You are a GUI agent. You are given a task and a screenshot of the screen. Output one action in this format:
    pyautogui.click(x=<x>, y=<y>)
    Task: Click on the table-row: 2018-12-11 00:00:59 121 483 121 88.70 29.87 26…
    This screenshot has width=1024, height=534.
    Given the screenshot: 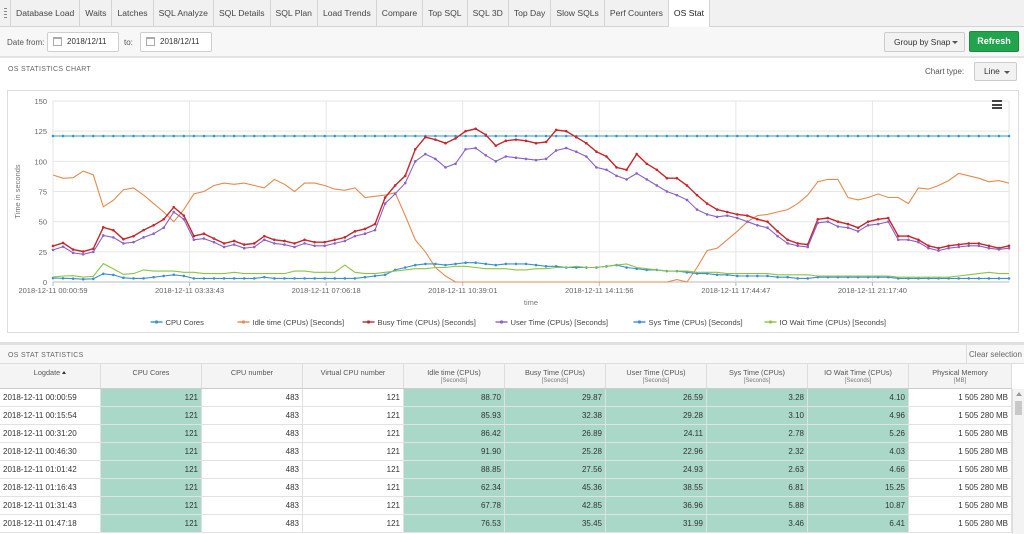 What is the action you would take?
    pyautogui.click(x=506, y=398)
    